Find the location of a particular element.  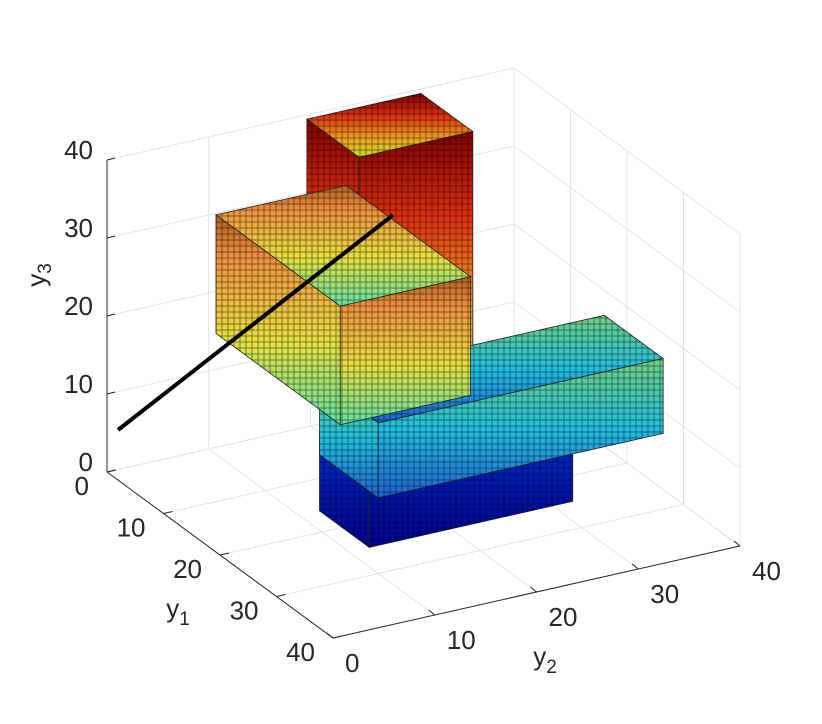

x-label-base: y is located at coordinates (172, 608).